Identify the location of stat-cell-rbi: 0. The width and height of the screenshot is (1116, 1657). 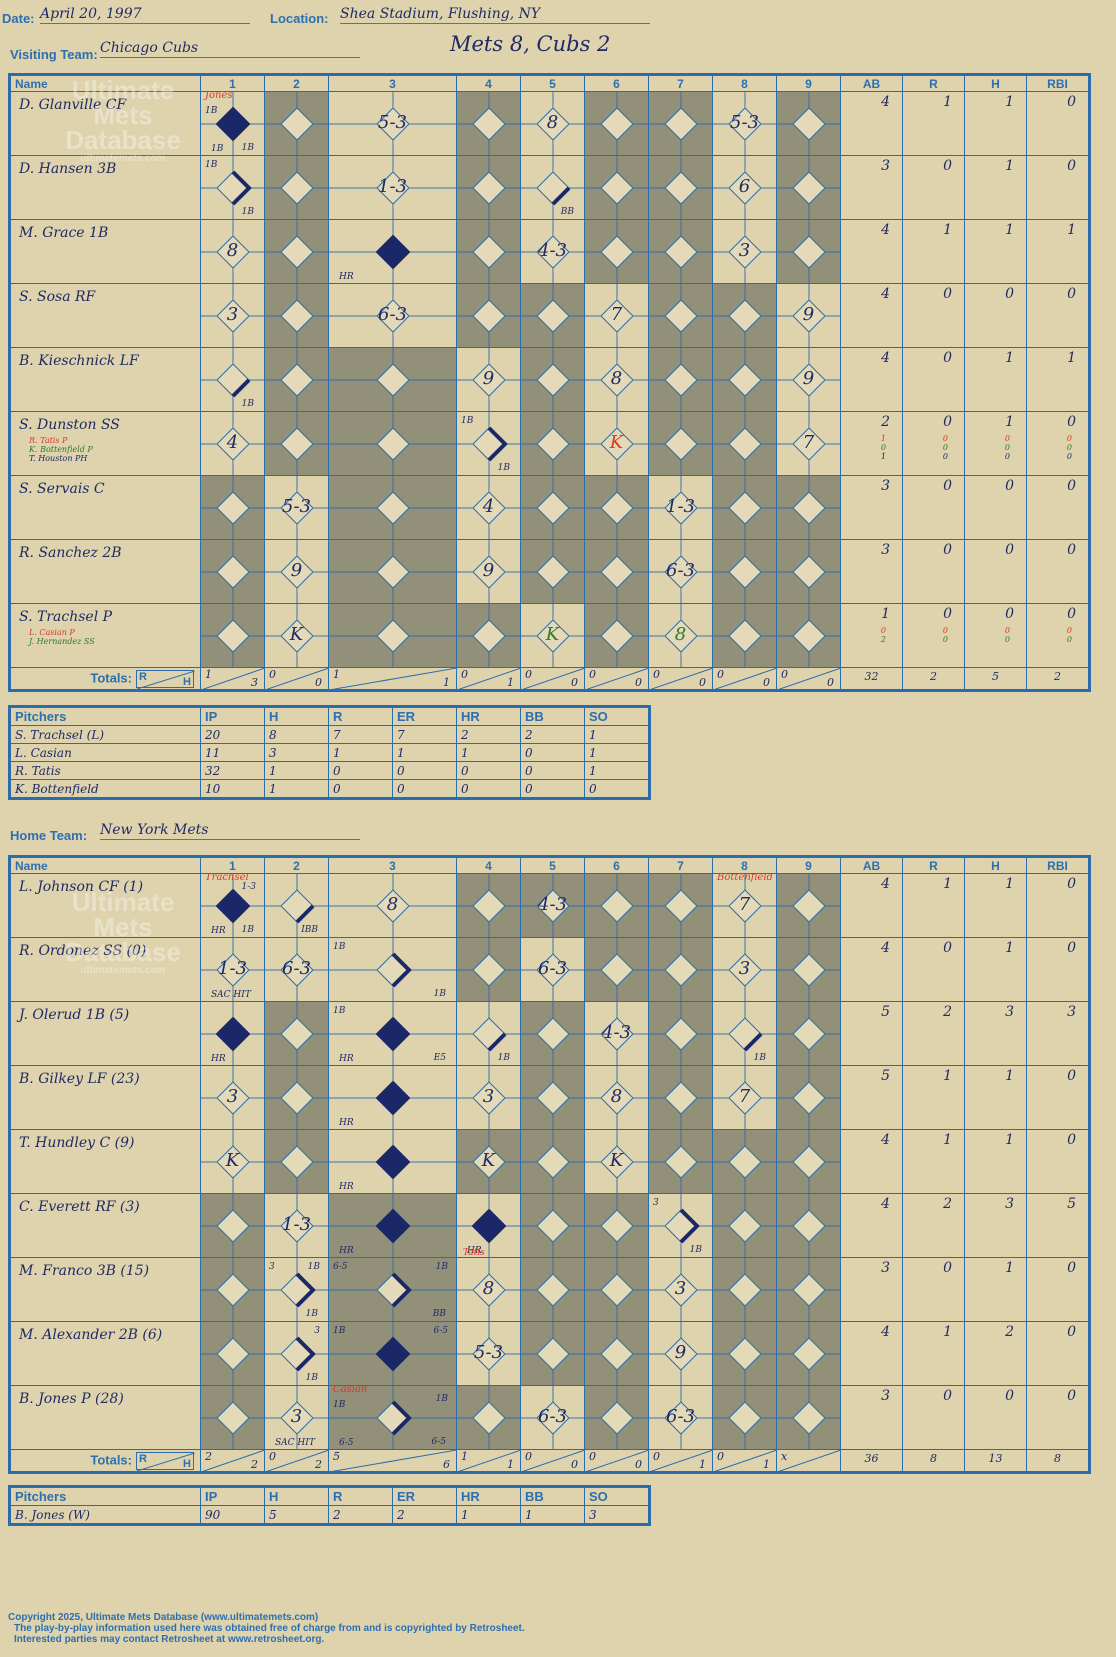
(1057, 1417).